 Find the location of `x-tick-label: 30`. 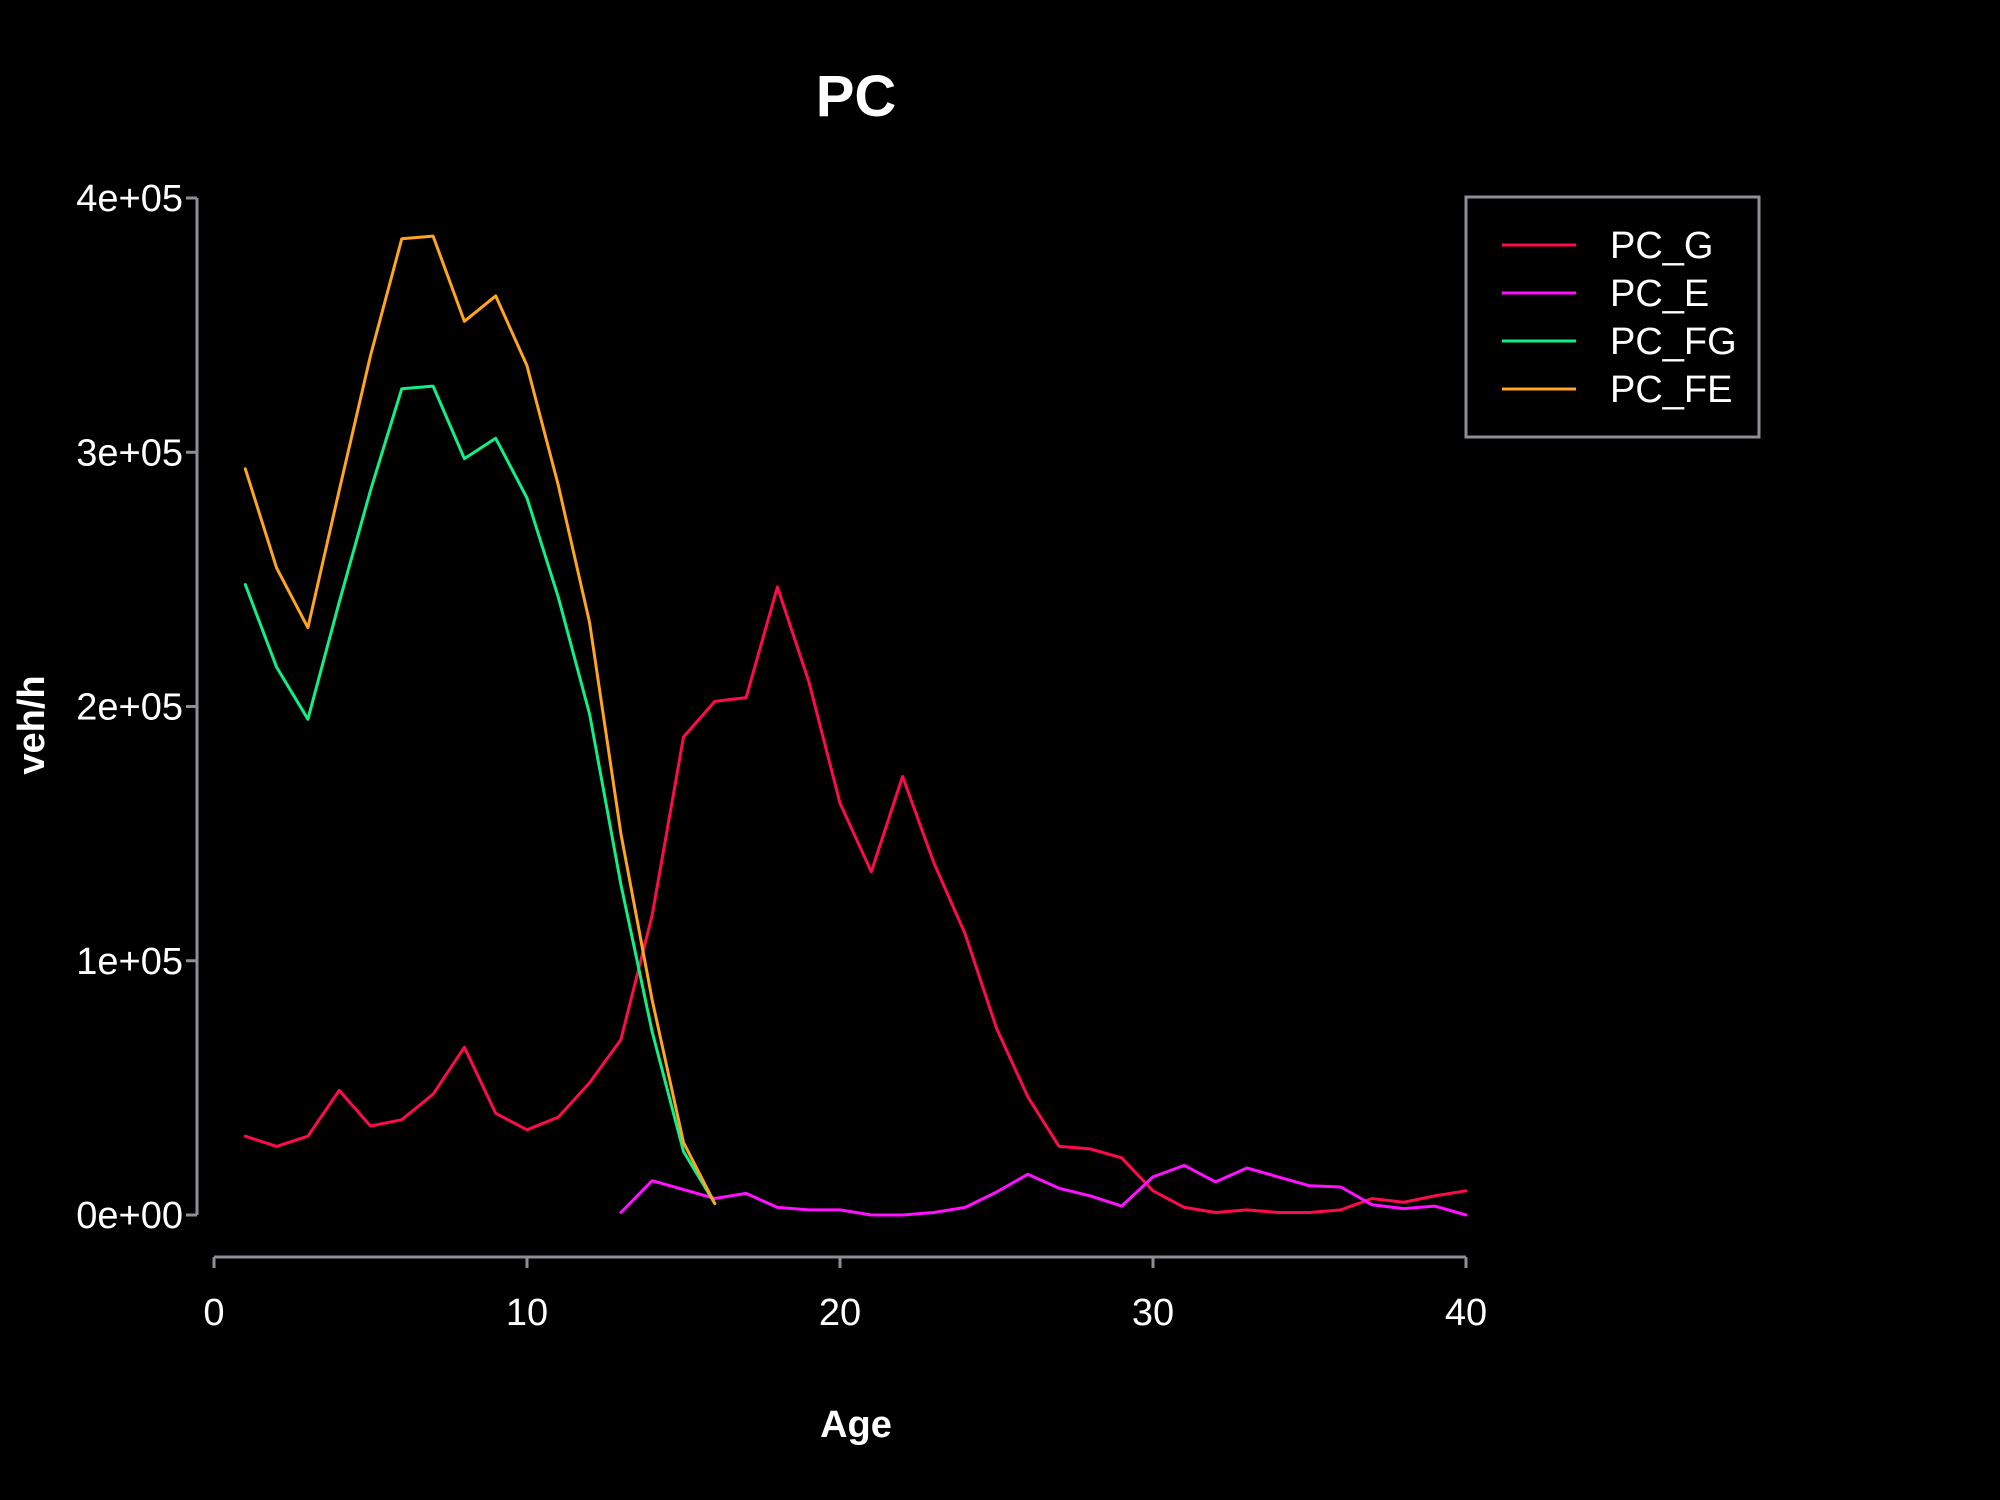

x-tick-label: 30 is located at coordinates (1153, 1313).